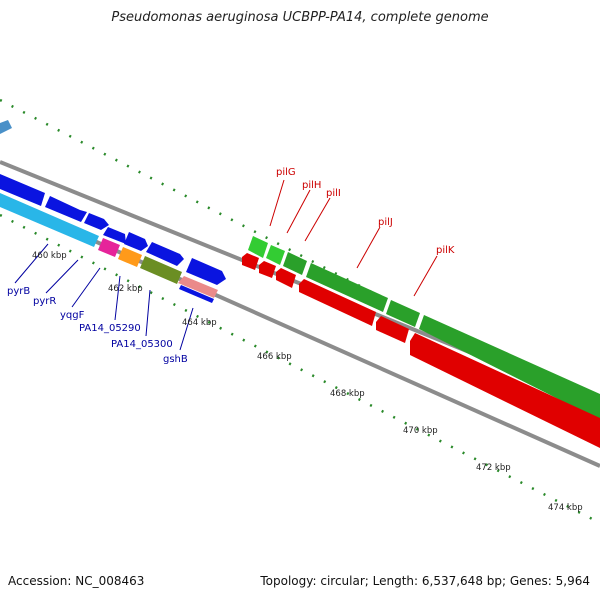 The width and height of the screenshot is (600, 600). What do you see at coordinates (565, 508) in the screenshot?
I see `scale-label: 474 kbp` at bounding box center [565, 508].